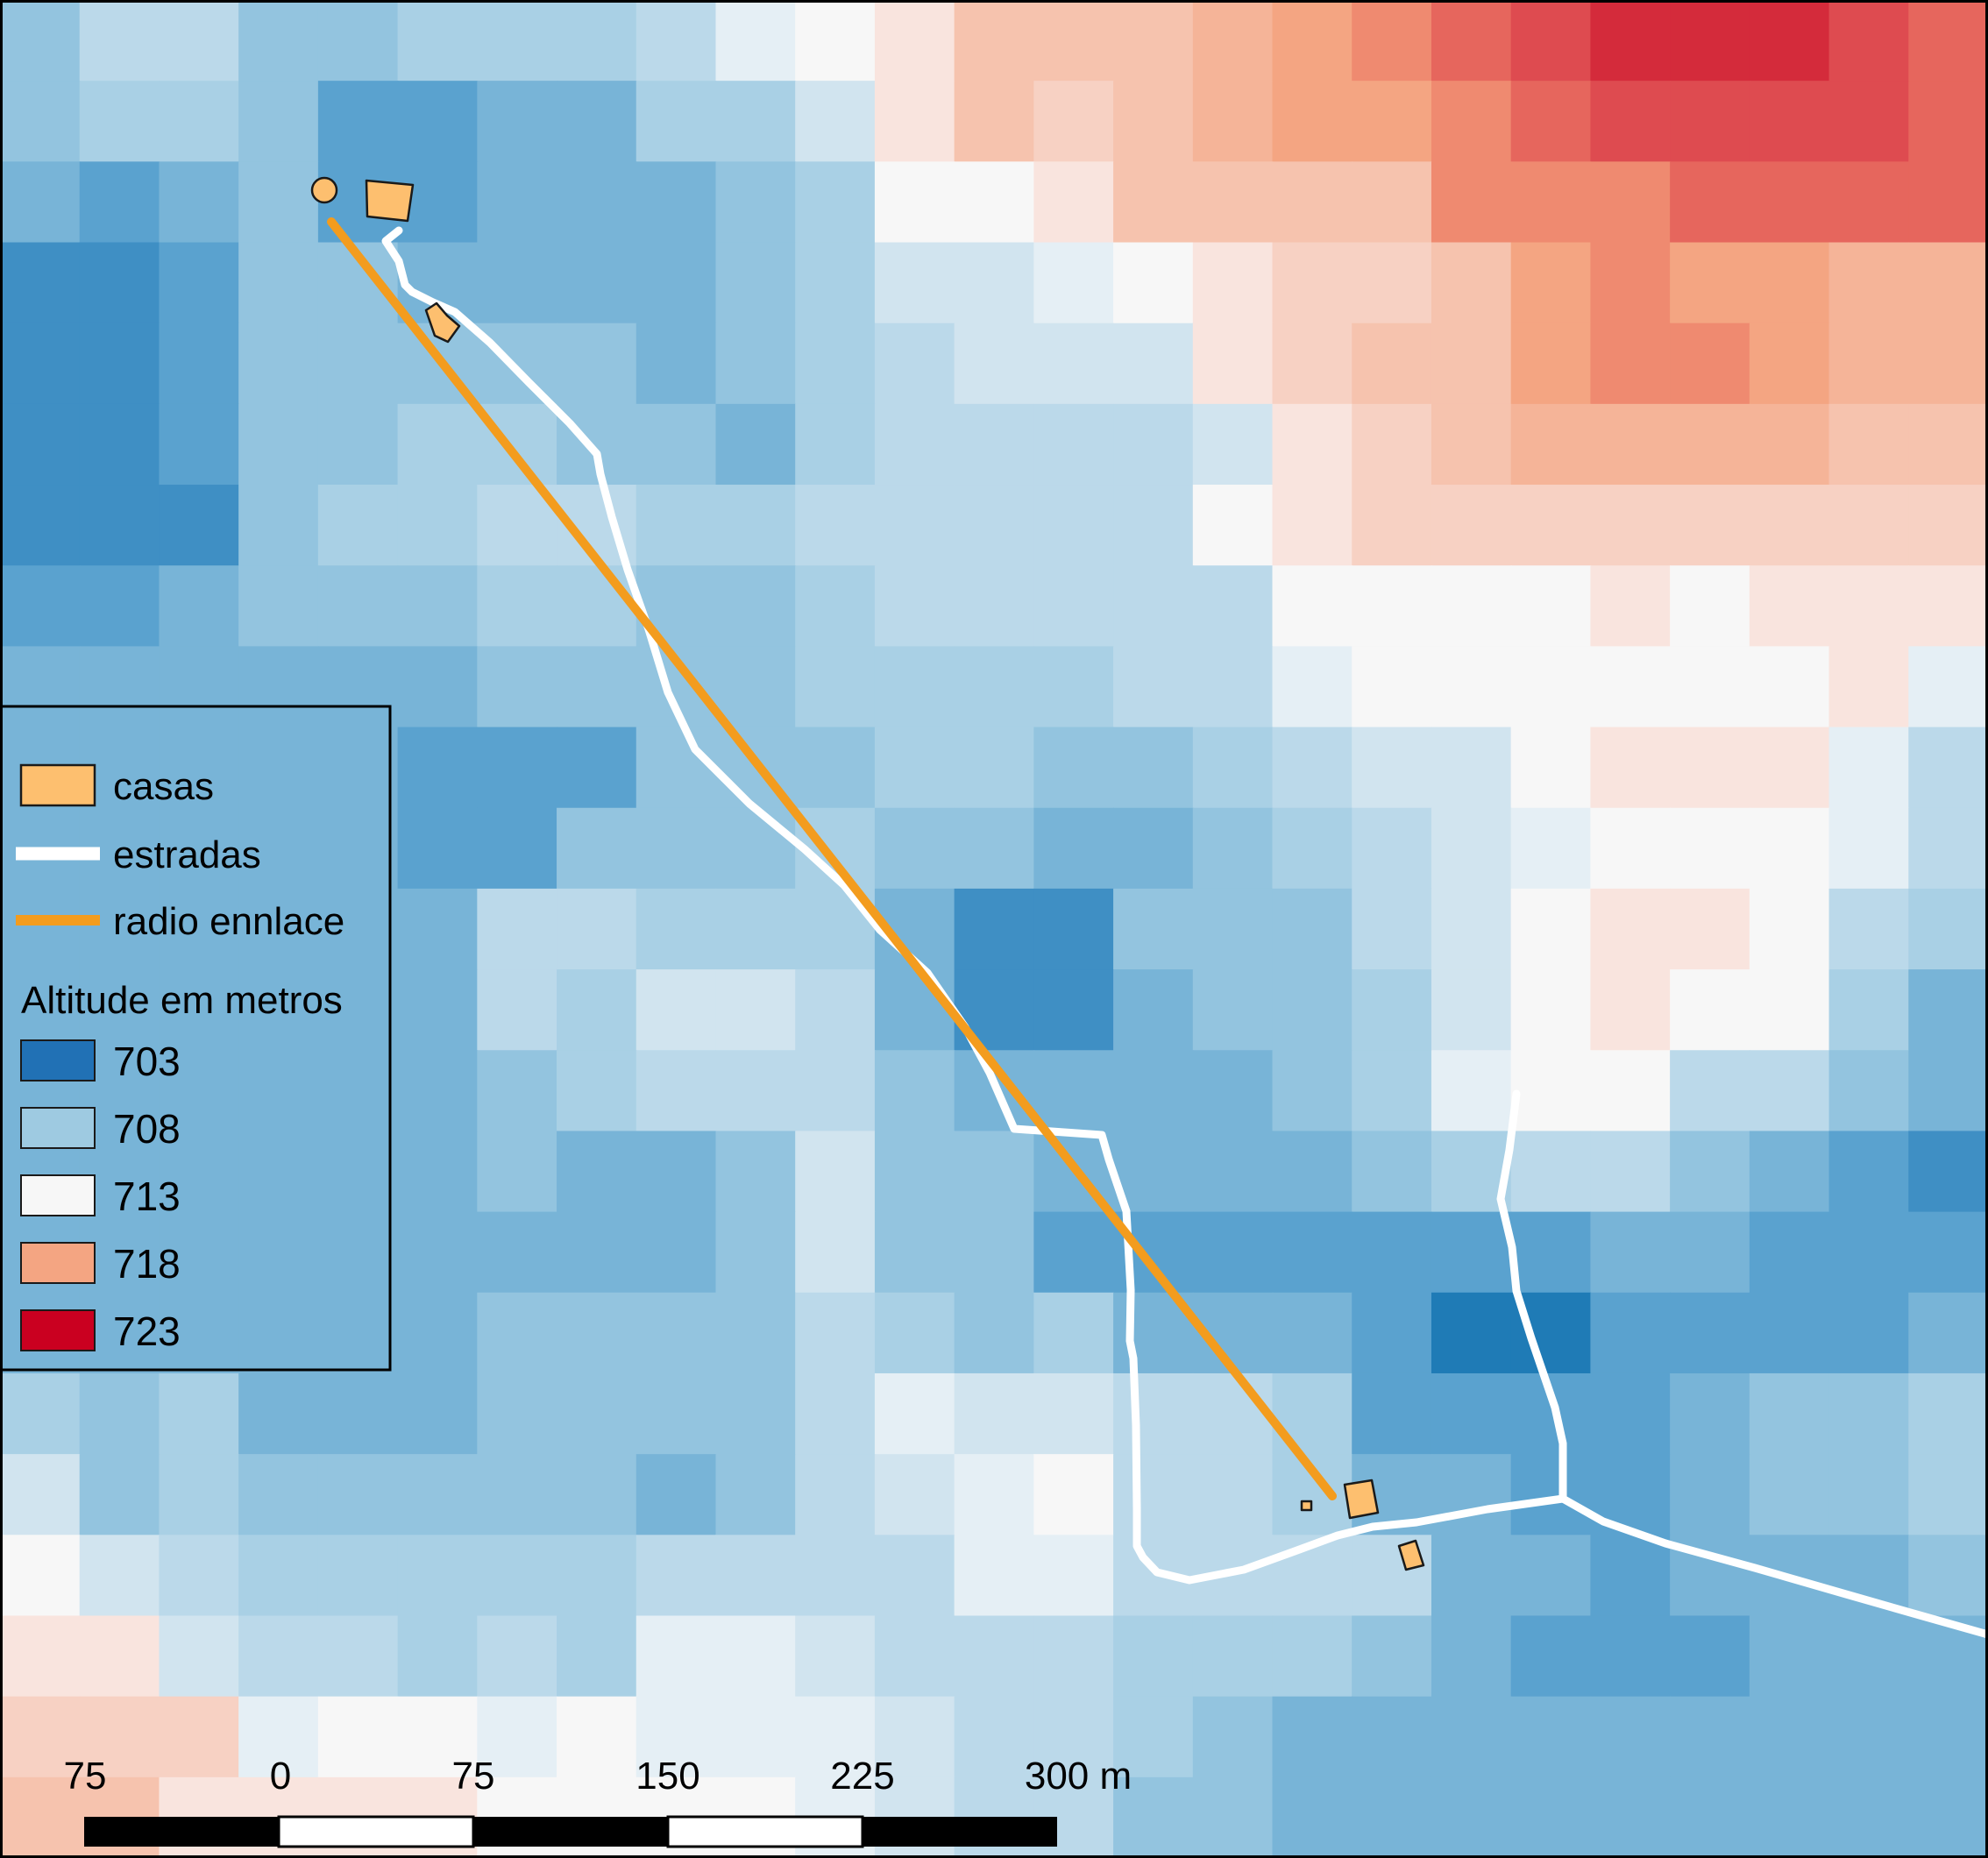 The width and height of the screenshot is (1988, 1858). Describe the element at coordinates (181, 1832) in the screenshot. I see `scale-segment` at that location.